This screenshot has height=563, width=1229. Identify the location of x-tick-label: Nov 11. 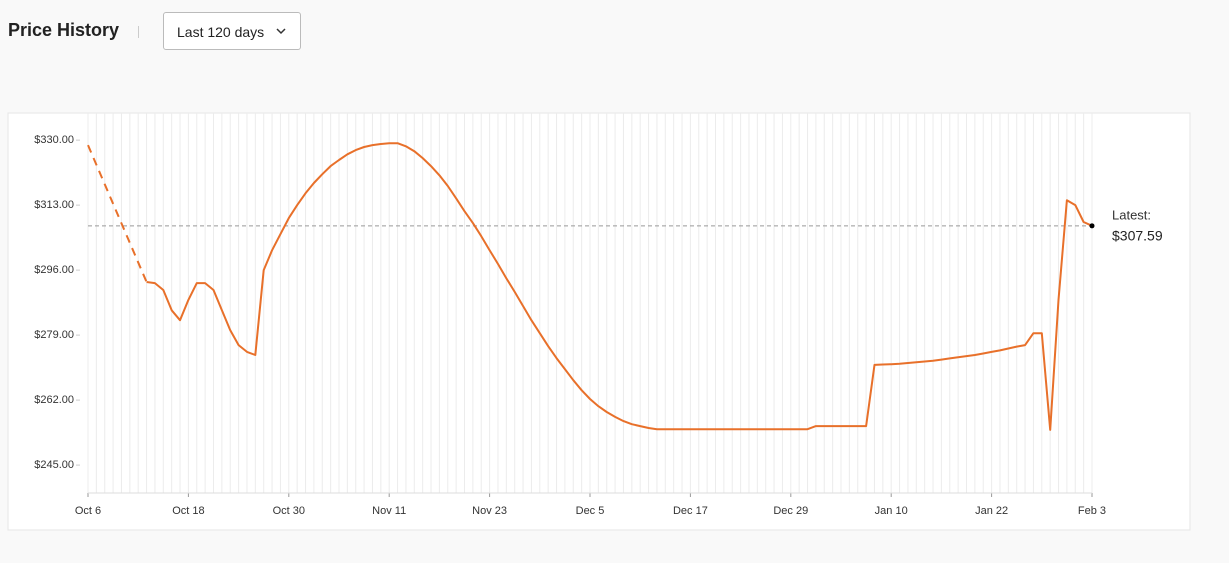
(389, 511).